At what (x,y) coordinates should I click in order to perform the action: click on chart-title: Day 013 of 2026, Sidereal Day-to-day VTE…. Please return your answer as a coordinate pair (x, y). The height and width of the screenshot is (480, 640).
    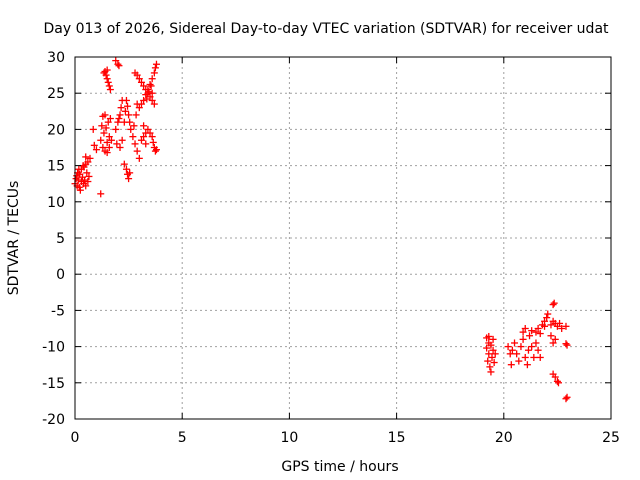
    Looking at the image, I should click on (326, 29).